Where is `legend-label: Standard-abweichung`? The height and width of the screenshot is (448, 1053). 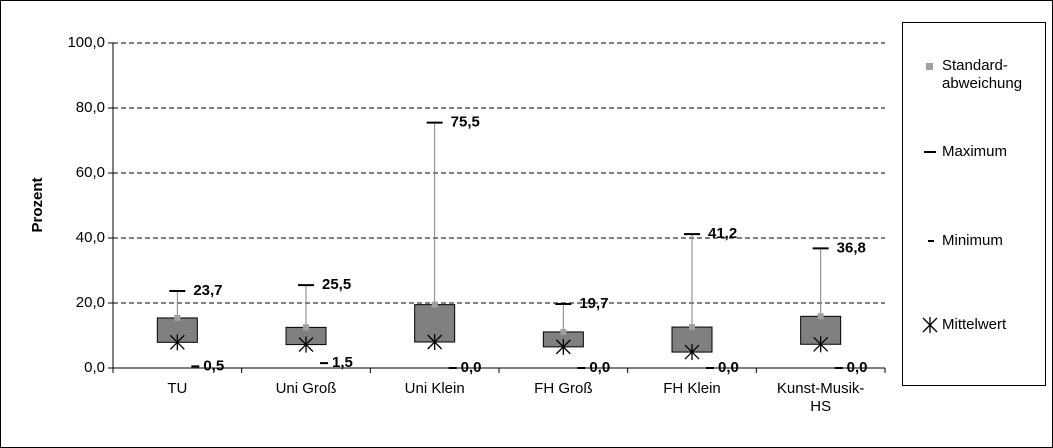 legend-label: Standard-abweichung is located at coordinates (982, 74).